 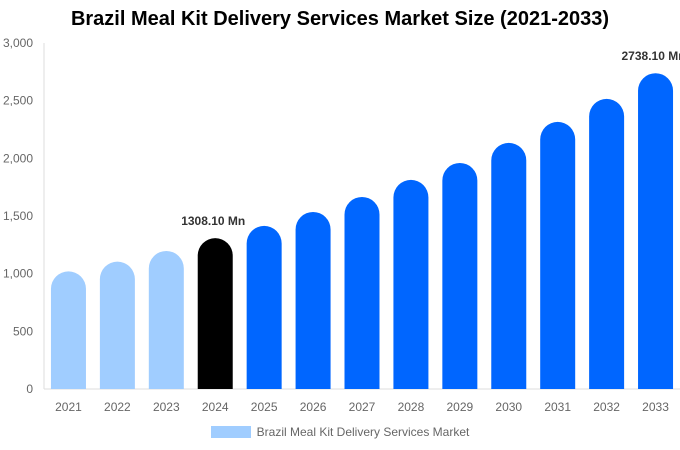 I want to click on x-tick-label: 2025, so click(x=264, y=407).